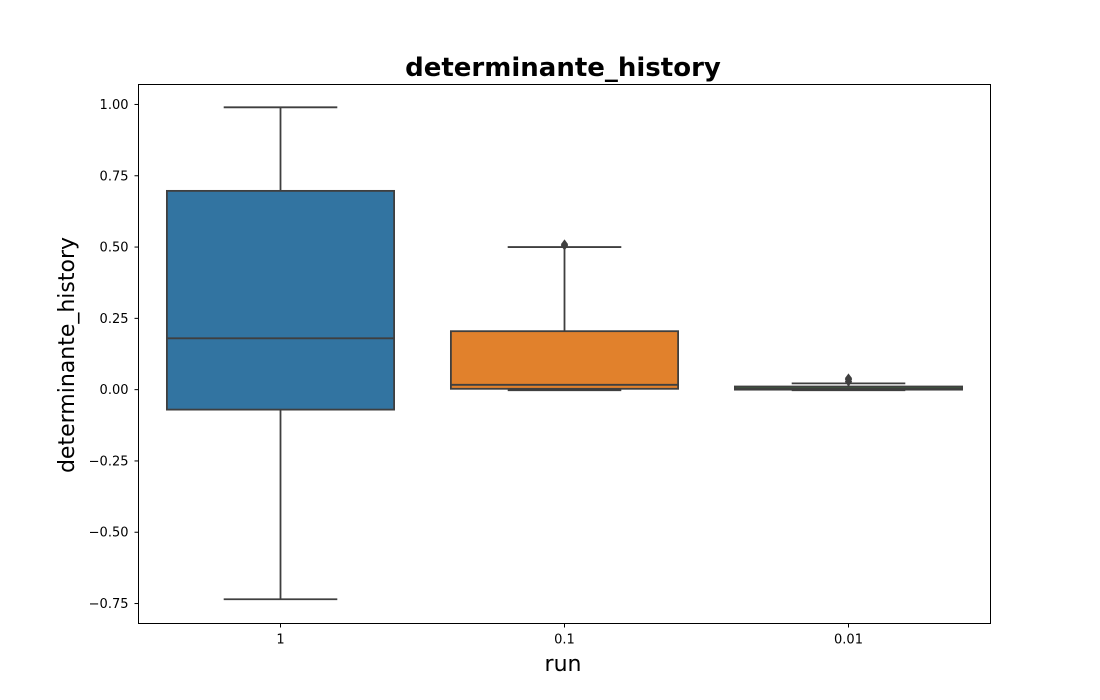 This screenshot has width=1100, height=700. Describe the element at coordinates (109, 533) in the screenshot. I see `y-tick-label: −0.50` at that location.